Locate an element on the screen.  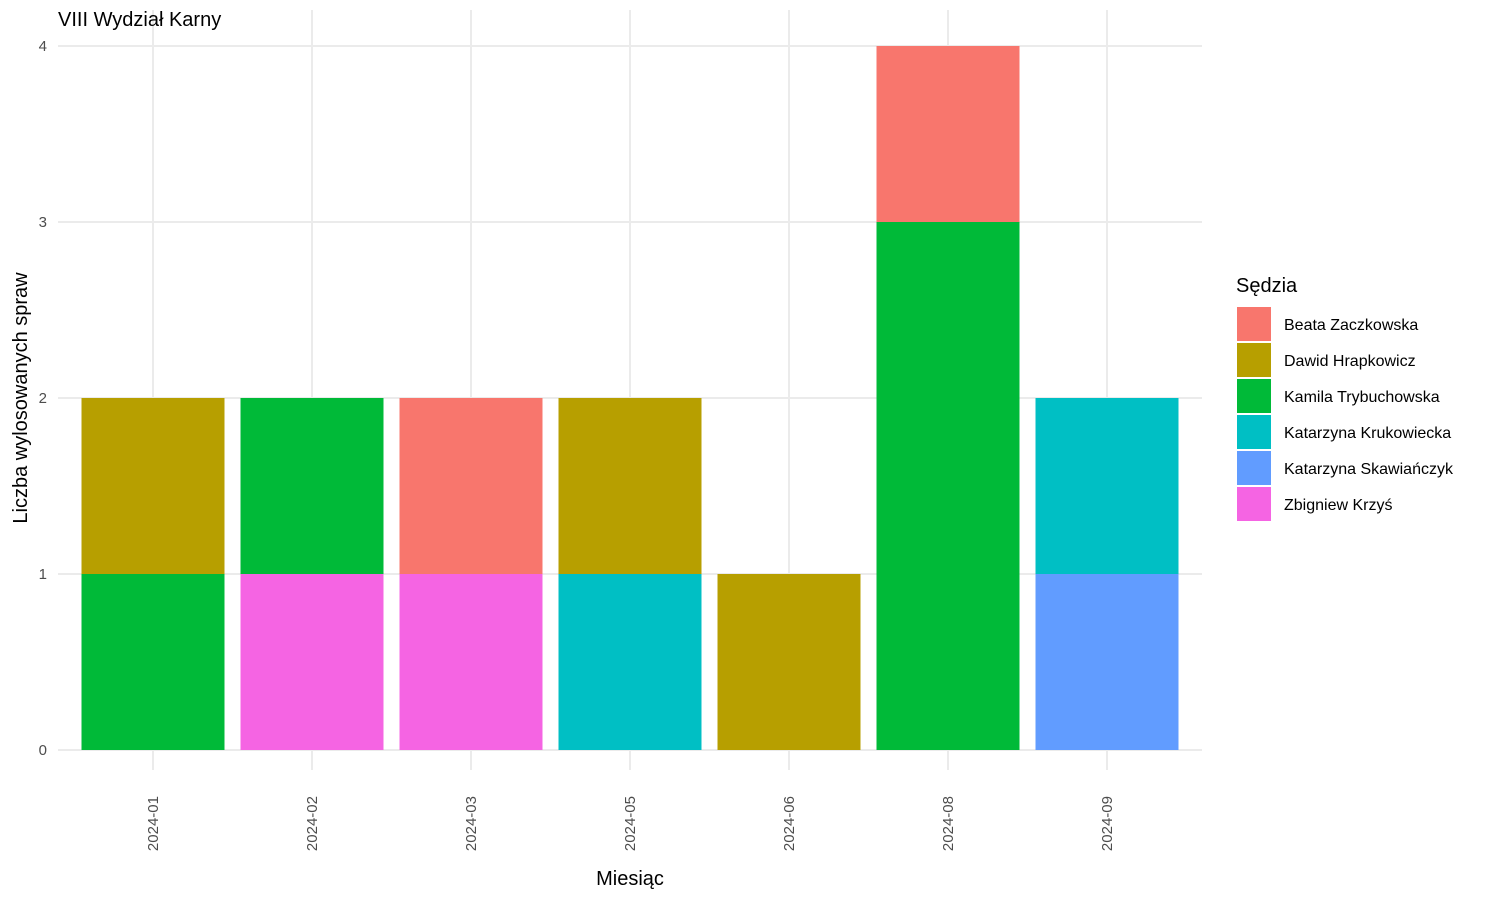
legend-title: Sędzia is located at coordinates (1267, 286).